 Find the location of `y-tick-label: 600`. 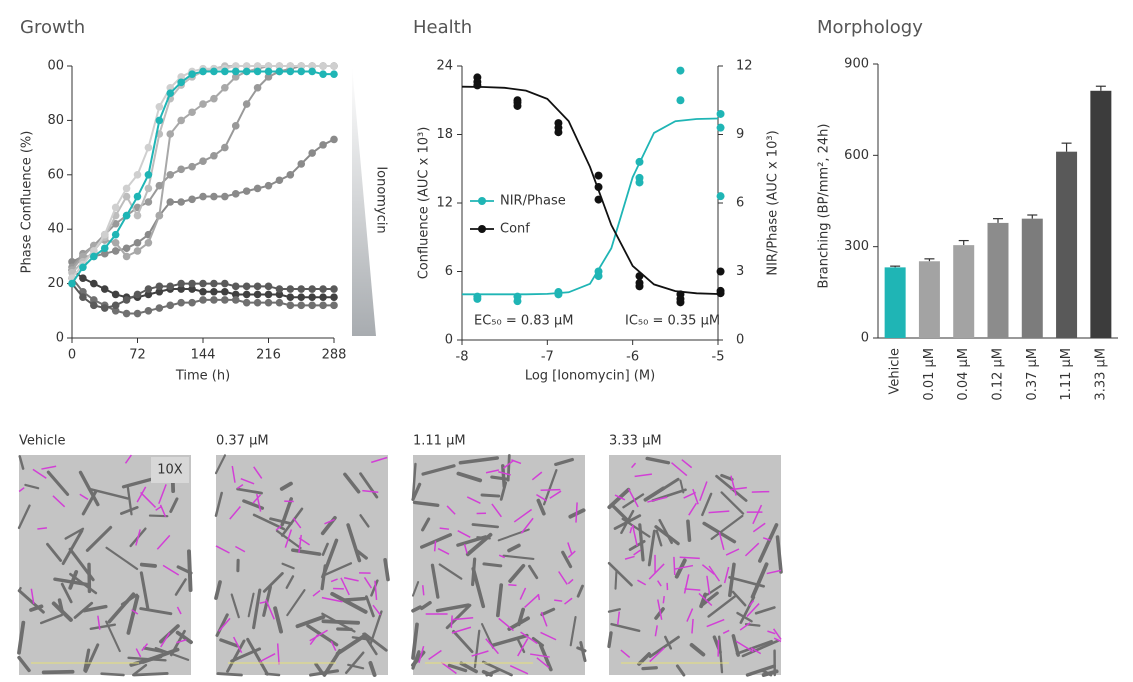

y-tick-label: 600 is located at coordinates (856, 155).